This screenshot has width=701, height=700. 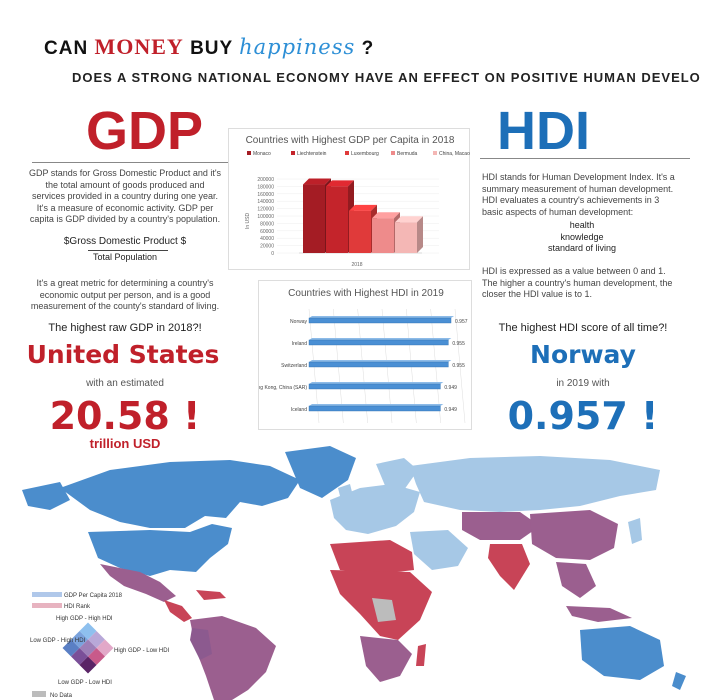 I want to click on y-tick-label: 0, so click(x=272, y=254).